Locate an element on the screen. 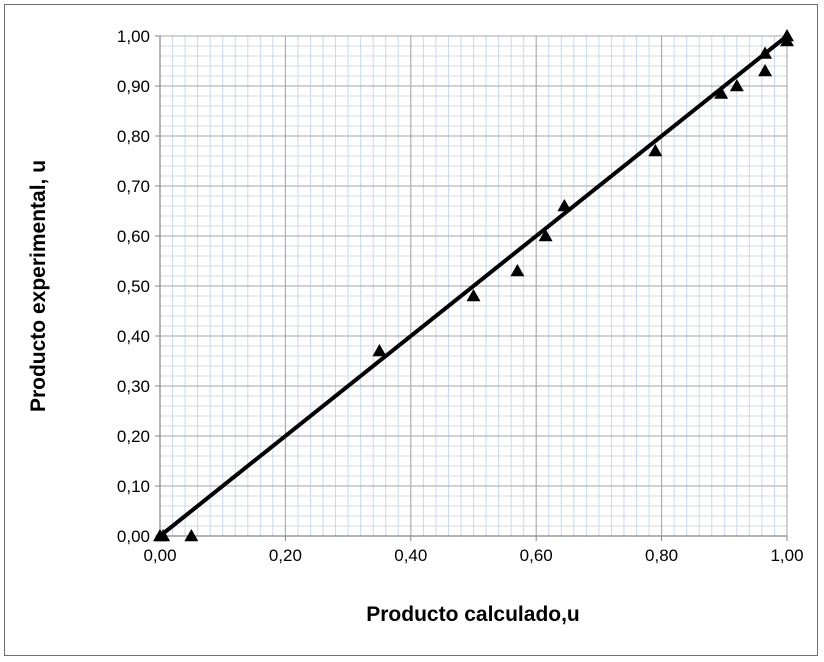 This screenshot has height=662, width=824. x-tick-label: 1,00 is located at coordinates (786, 555).